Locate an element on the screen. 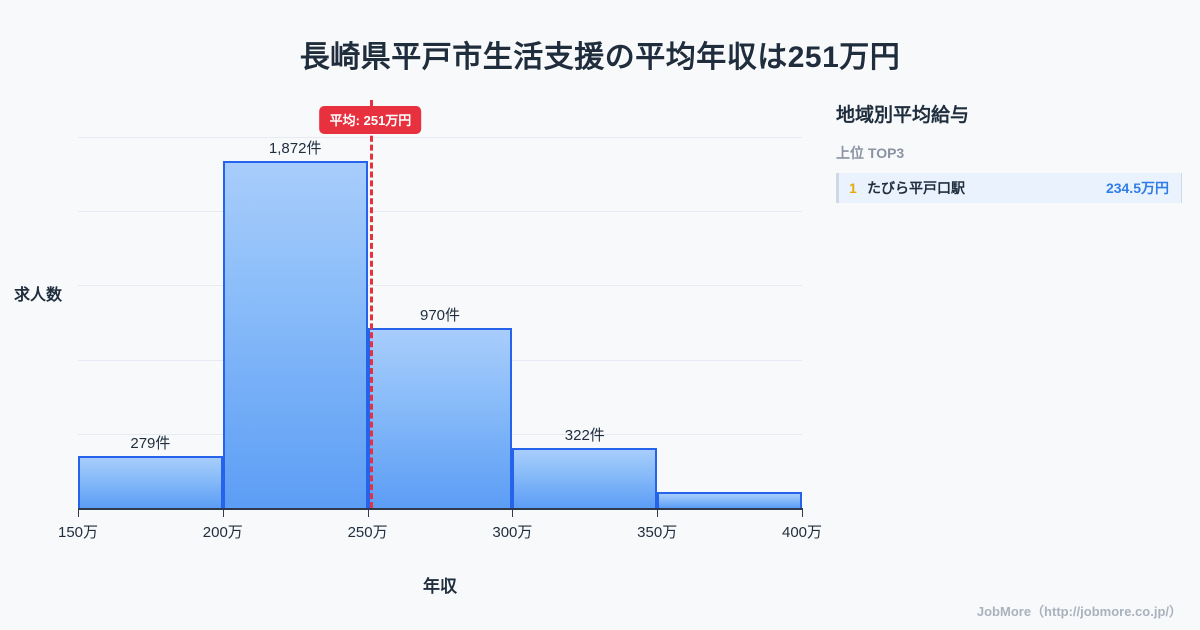 The image size is (1200, 630). mean-line is located at coordinates (372, 304).